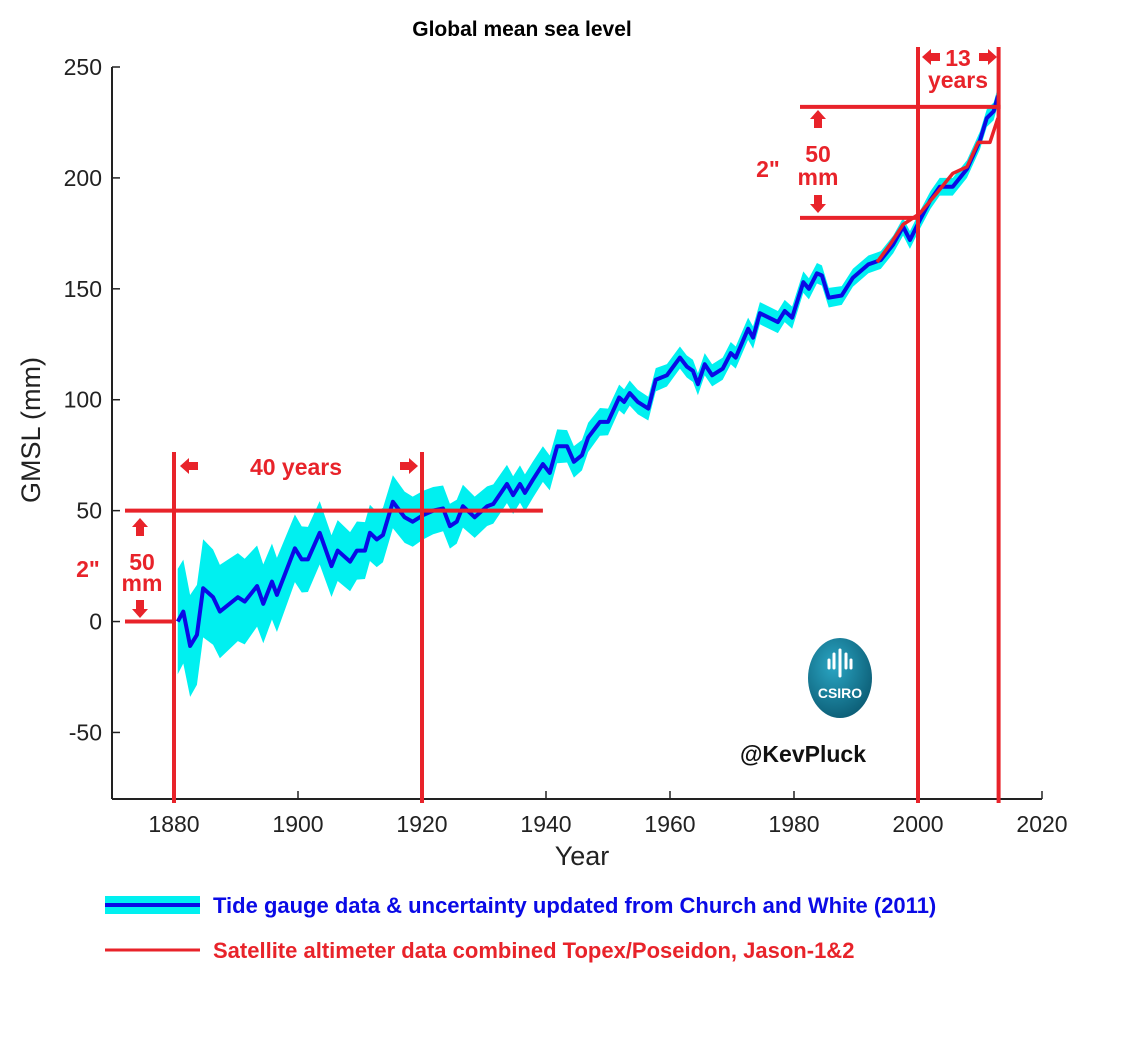  I want to click on x-tick-label: 1880, so click(173, 824).